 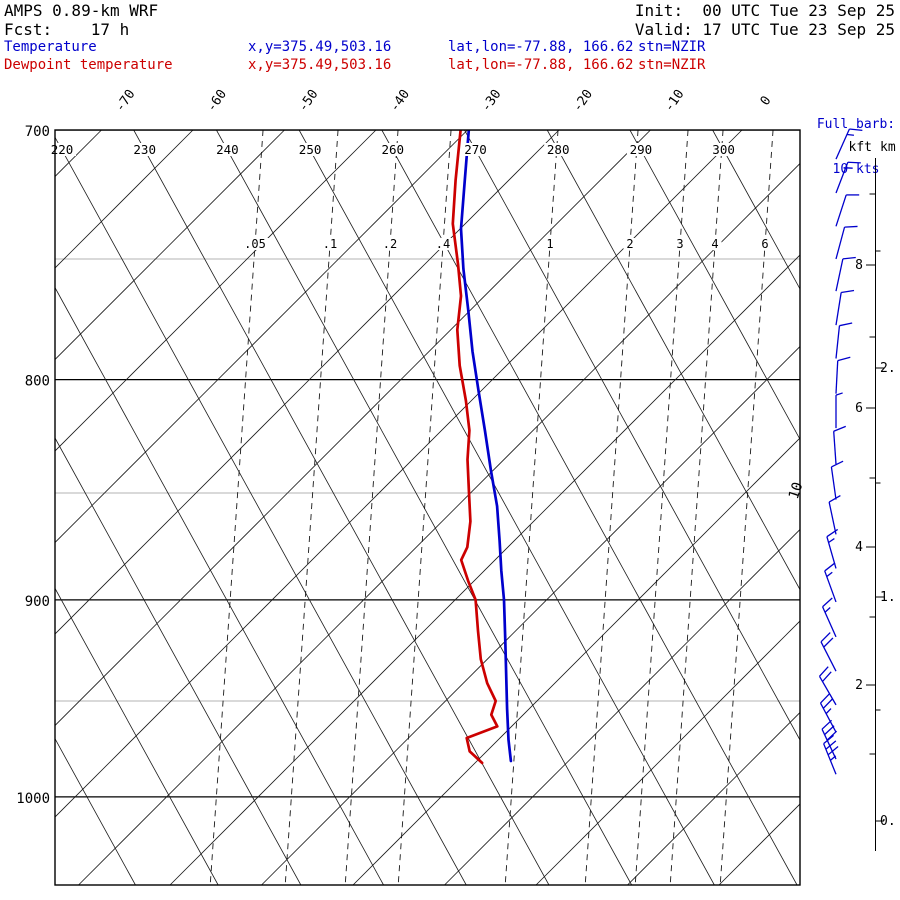 I want to click on kft-label: 6, so click(x=859, y=408).